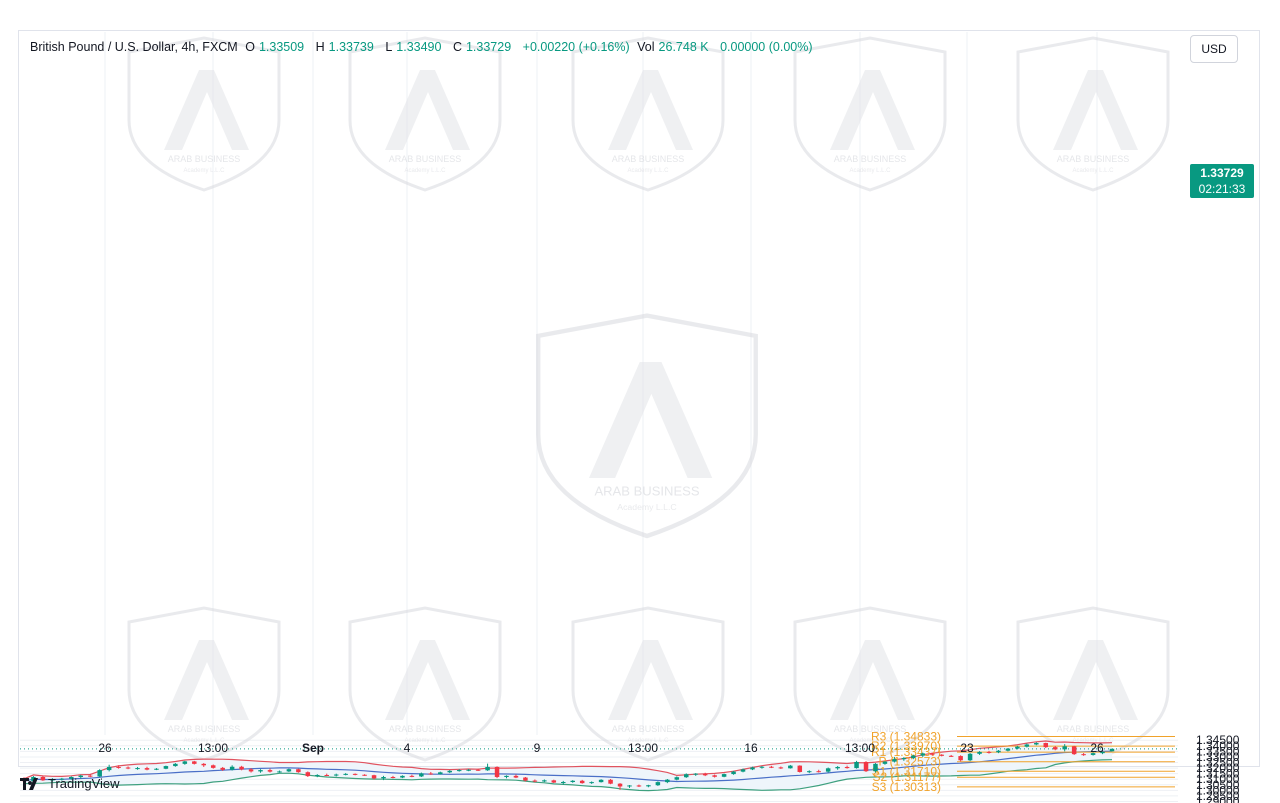 This screenshot has width=1280, height=803. What do you see at coordinates (601, 748) in the screenshot?
I see `time-axis: 26 13:00 Sep 4 9 13:00 16 13:00 23 26` at bounding box center [601, 748].